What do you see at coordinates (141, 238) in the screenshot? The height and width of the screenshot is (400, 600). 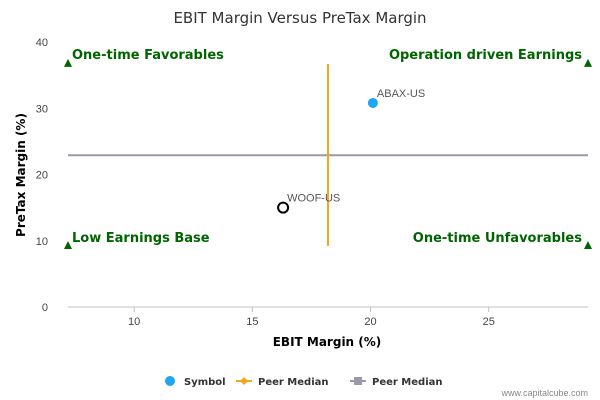 I see `quadrant-label-bottom-left: Low Earnings Base` at bounding box center [141, 238].